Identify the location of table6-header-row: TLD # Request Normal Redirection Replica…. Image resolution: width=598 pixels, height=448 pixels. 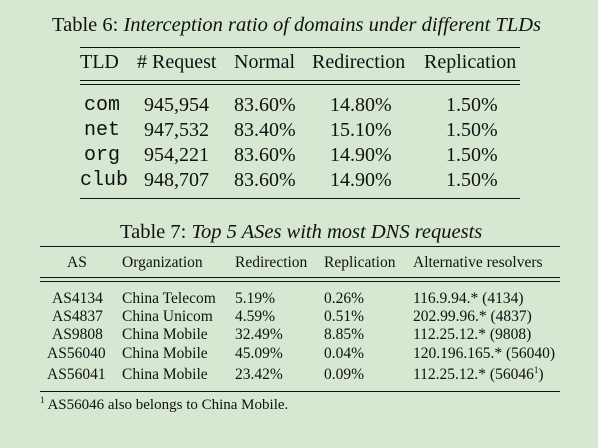
(300, 63).